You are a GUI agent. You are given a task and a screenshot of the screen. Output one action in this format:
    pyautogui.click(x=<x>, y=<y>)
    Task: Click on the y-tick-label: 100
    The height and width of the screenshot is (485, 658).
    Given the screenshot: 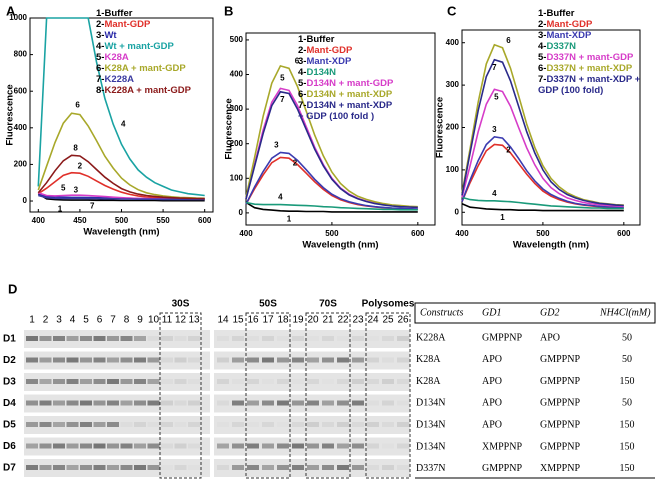 What is the action you would take?
    pyautogui.click(x=237, y=177)
    